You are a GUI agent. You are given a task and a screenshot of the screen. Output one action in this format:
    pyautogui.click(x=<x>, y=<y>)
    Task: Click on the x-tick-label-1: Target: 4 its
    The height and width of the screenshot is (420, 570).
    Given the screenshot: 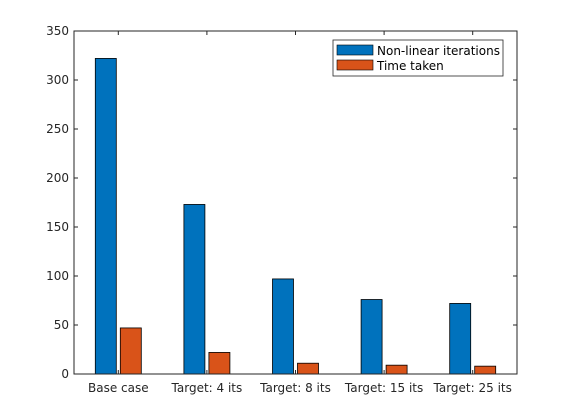 What is the action you would take?
    pyautogui.click(x=207, y=388)
    